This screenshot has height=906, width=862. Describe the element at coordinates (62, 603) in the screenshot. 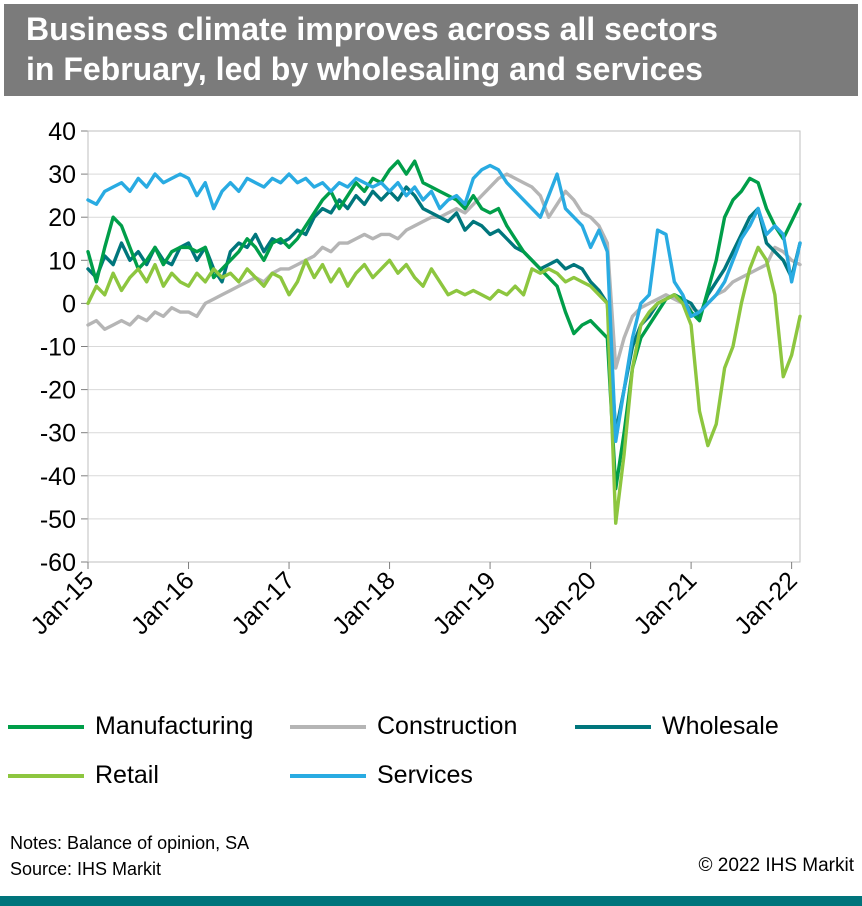

I see `svg-text: Jan-15` at that location.